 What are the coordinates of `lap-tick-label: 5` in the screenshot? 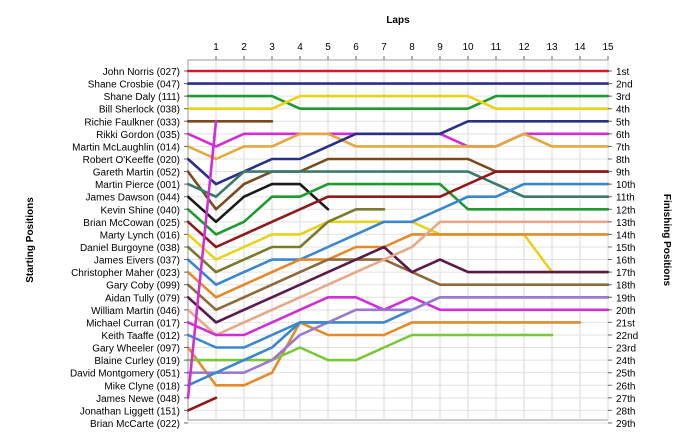 It's located at (328, 47).